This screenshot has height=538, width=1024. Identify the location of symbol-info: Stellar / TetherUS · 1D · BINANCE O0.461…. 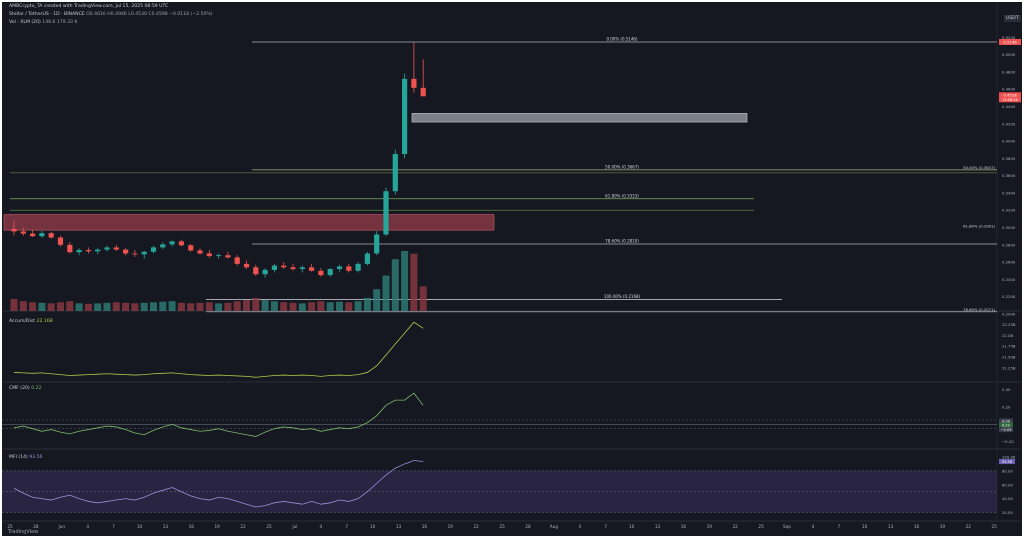
(111, 14).